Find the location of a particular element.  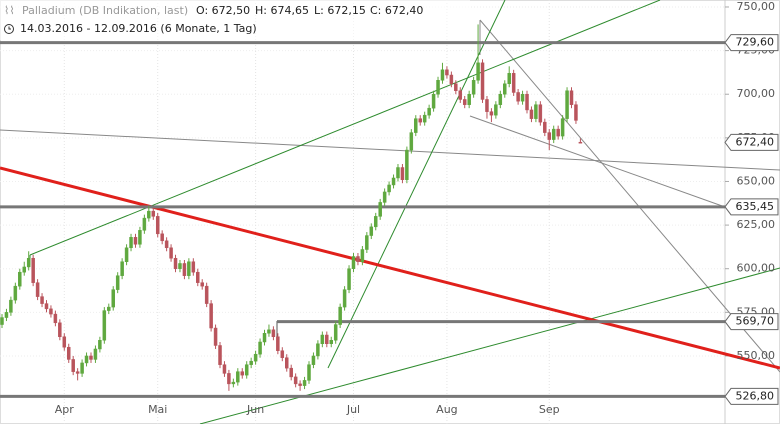

y-tick-label: 650,00 is located at coordinates (756, 180).